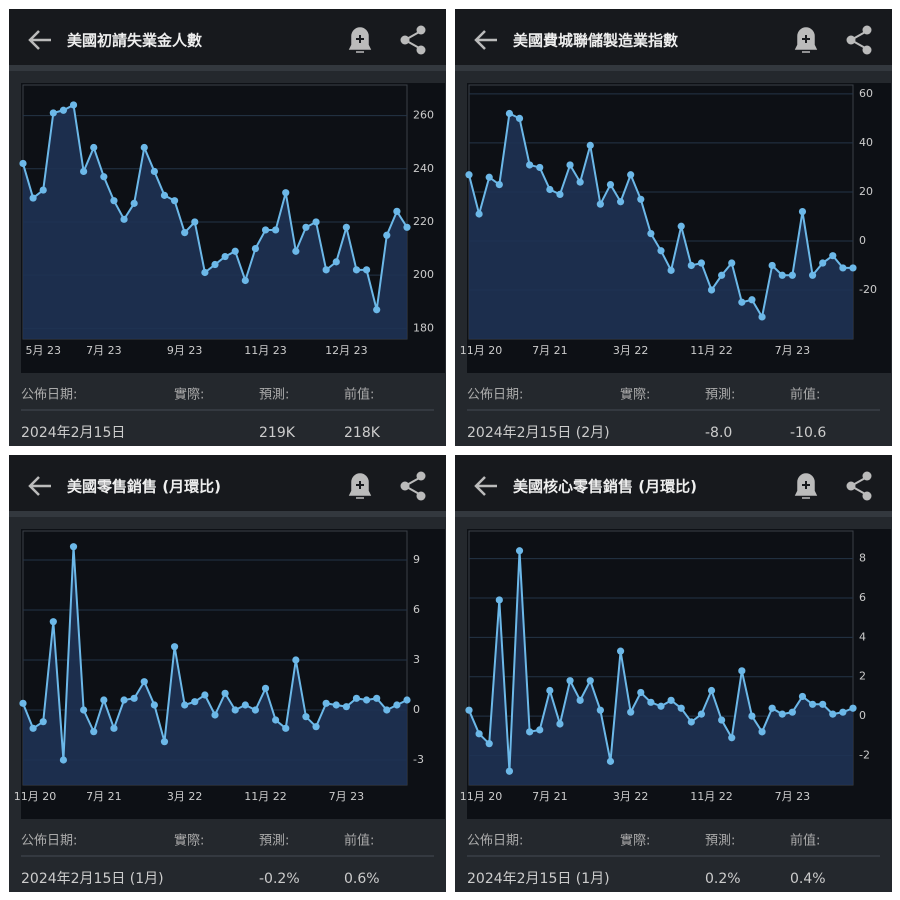 The height and width of the screenshot is (900, 900). Describe the element at coordinates (277, 433) in the screenshot. I see `table-cell: 219K` at that location.